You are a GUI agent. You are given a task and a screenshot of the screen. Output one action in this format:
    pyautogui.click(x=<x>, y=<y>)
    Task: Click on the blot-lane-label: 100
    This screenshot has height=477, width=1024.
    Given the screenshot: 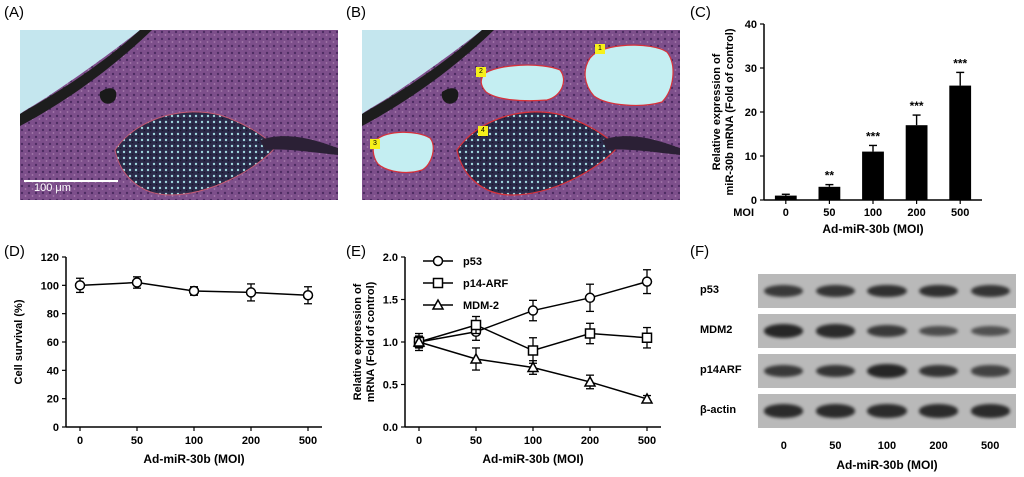 What is the action you would take?
    pyautogui.click(x=887, y=446)
    